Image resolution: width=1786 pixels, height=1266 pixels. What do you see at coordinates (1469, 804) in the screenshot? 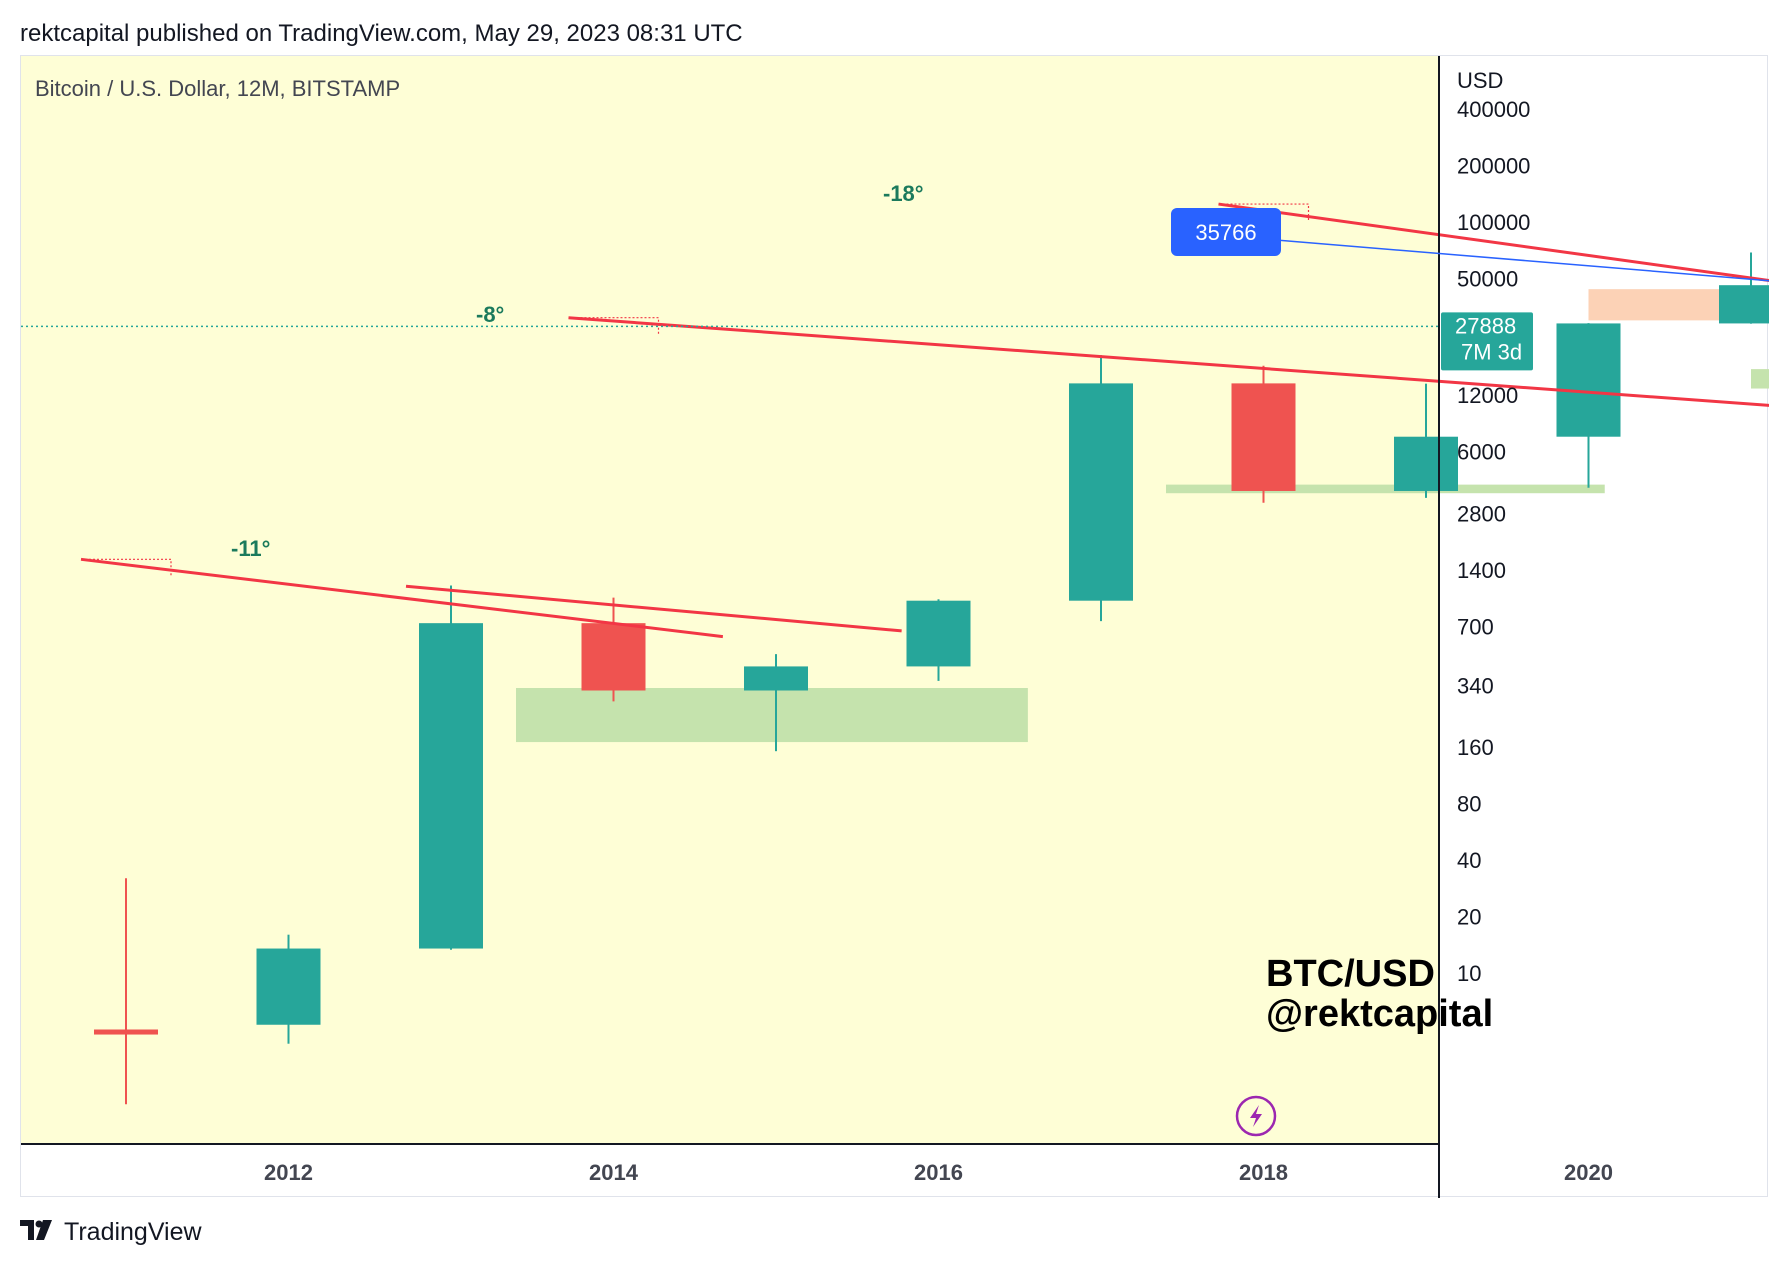
I see `price-tick-label: 80` at bounding box center [1469, 804].